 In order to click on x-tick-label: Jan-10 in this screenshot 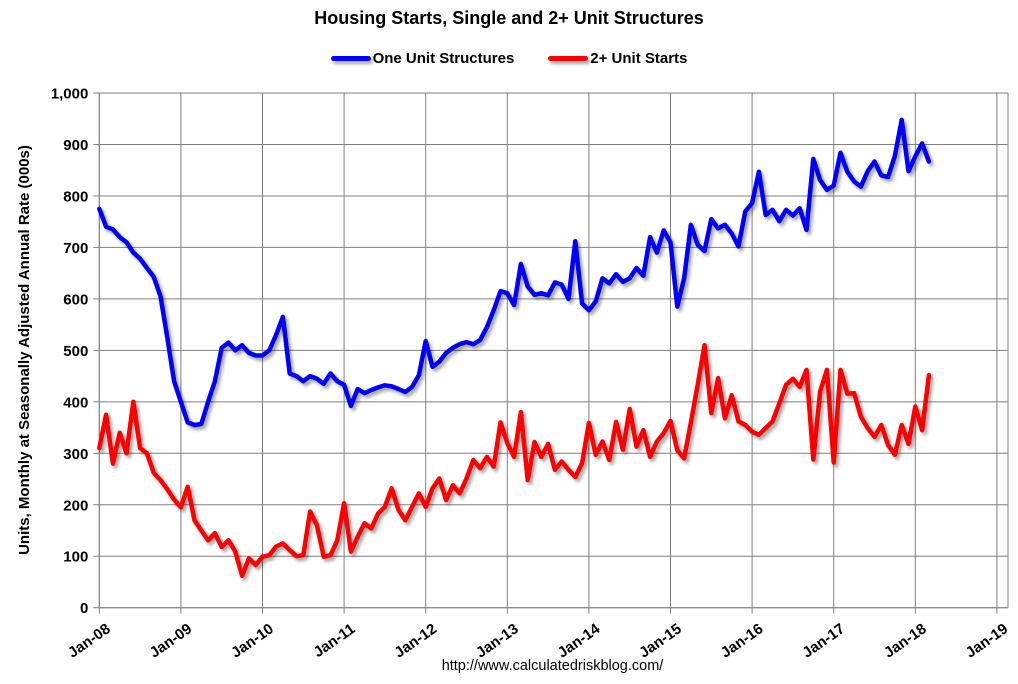, I will do `click(252, 640)`.